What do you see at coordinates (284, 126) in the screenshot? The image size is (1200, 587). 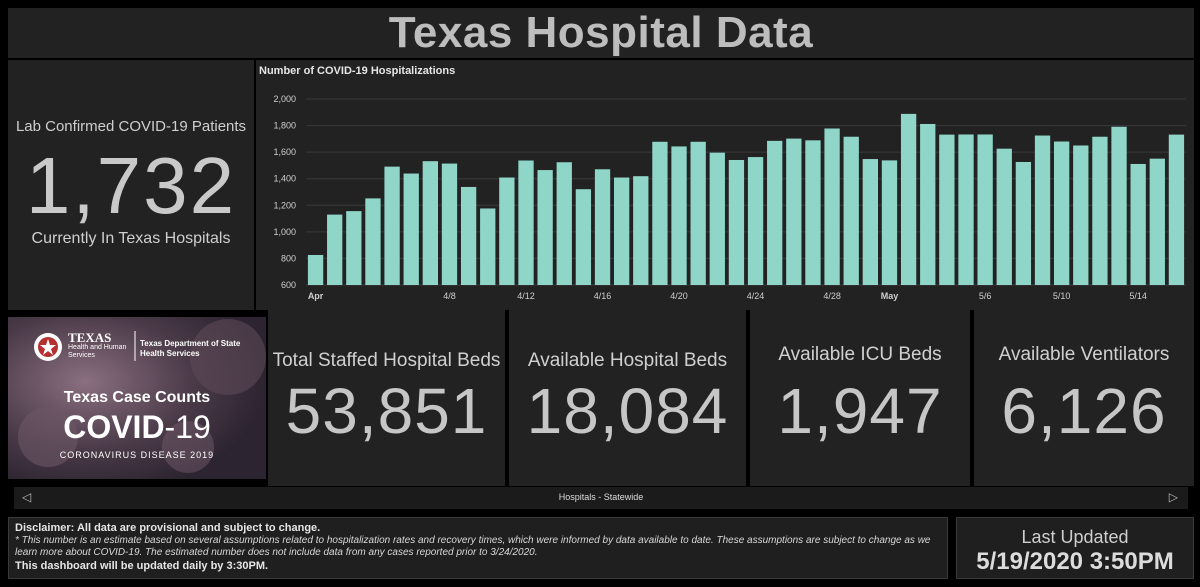 I see `y-tick-label: 1,800` at bounding box center [284, 126].